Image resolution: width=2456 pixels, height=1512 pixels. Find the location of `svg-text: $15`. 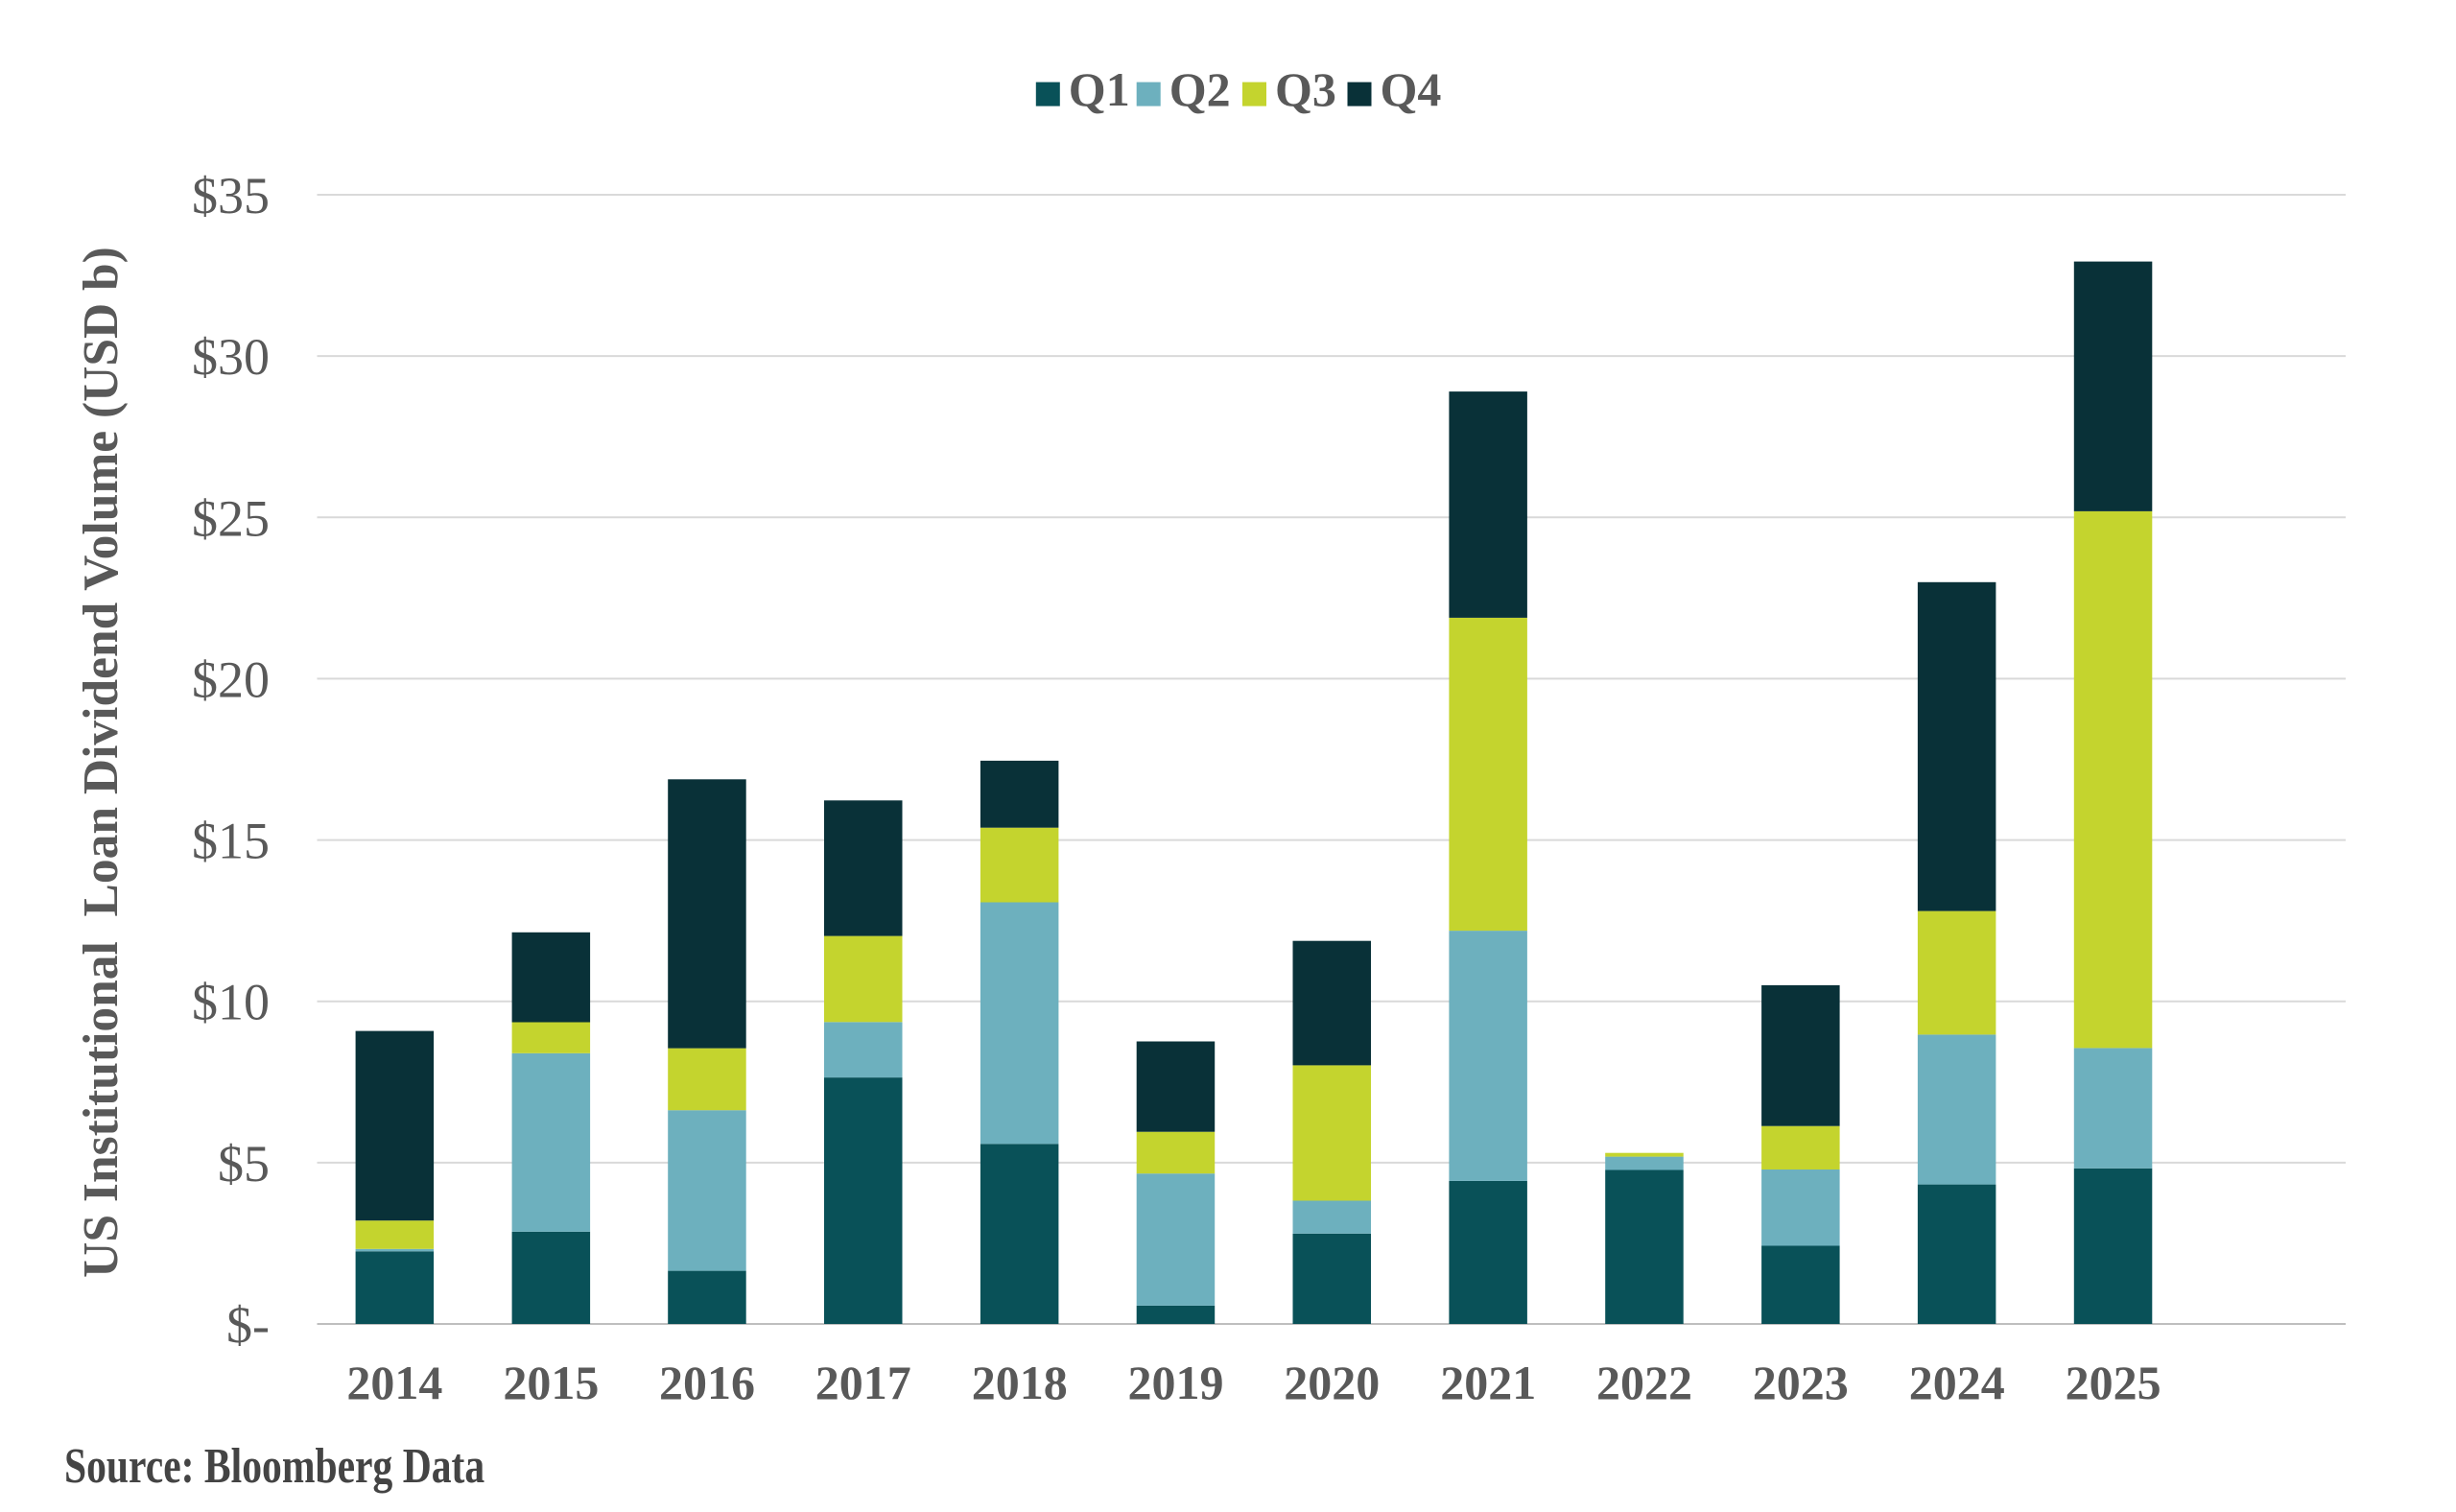

svg-text: $15 is located at coordinates (231, 841).